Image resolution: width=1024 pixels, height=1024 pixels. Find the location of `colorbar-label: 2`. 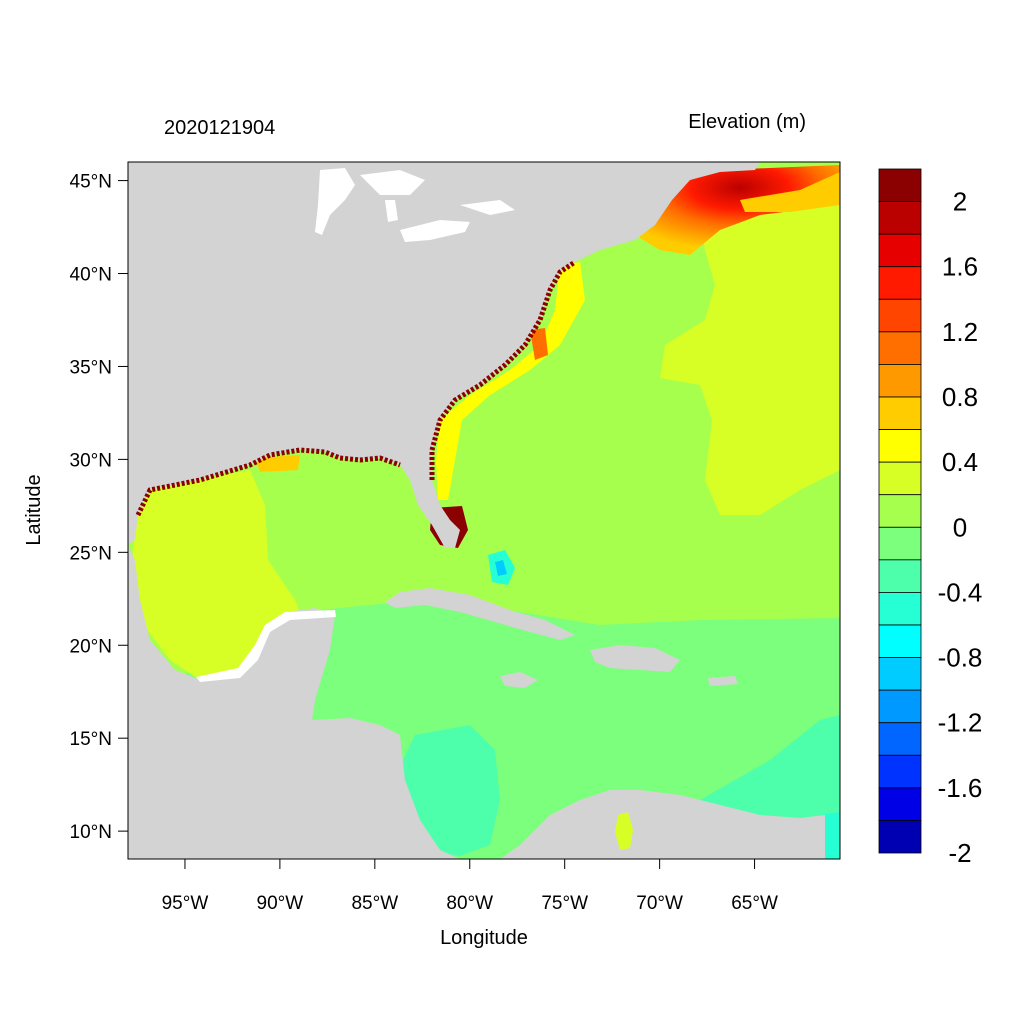

colorbar-label: 2 is located at coordinates (960, 202).